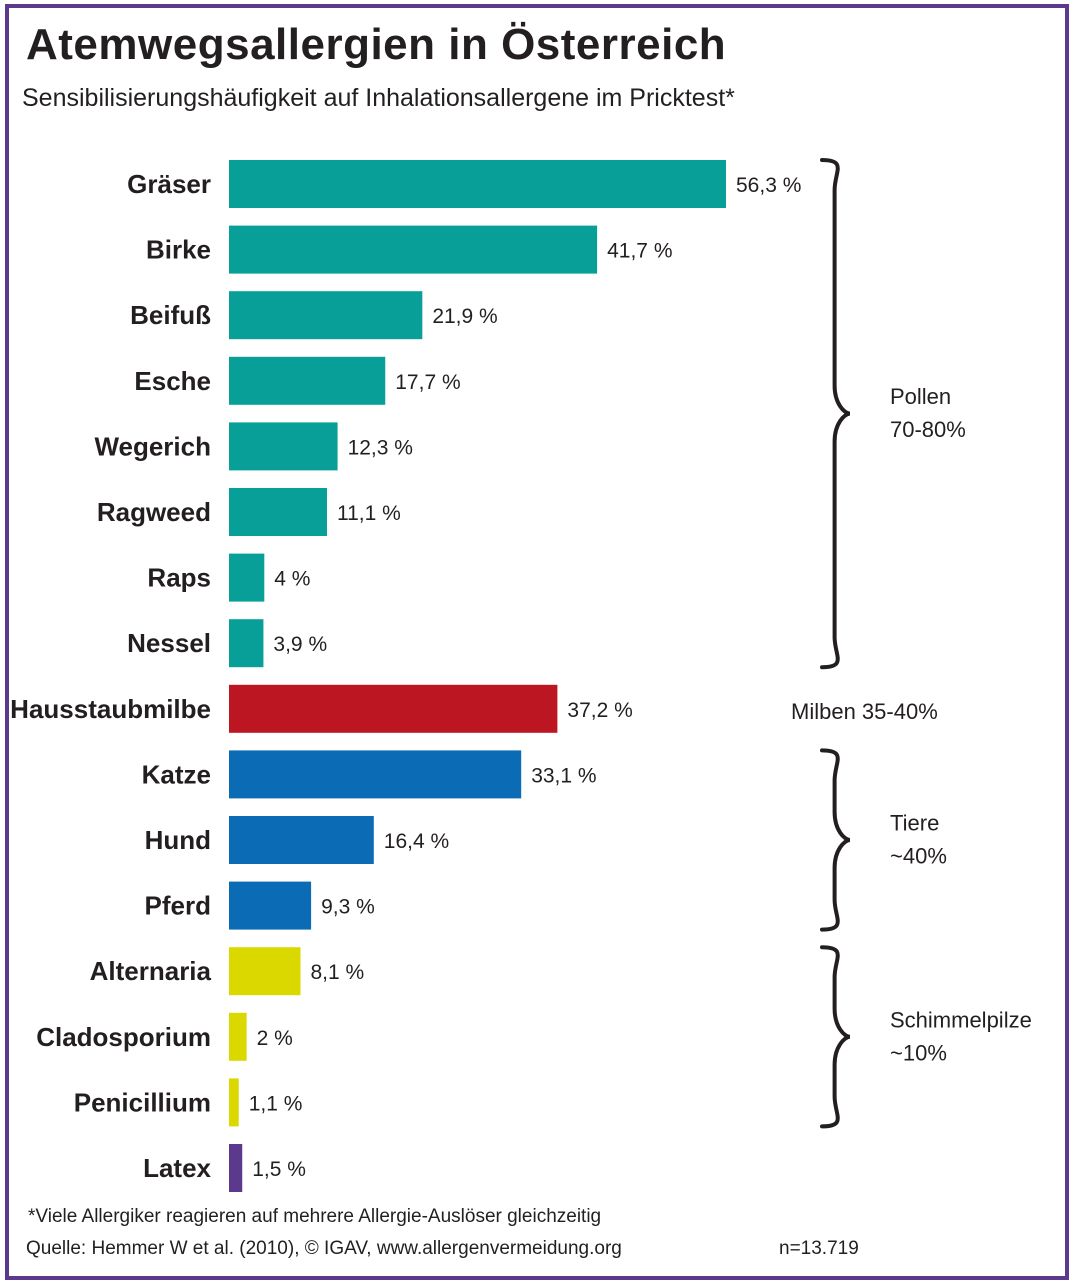 This screenshot has width=1070, height=1280. I want to click on category-label-penicillium: Penicillium, so click(142, 1102).